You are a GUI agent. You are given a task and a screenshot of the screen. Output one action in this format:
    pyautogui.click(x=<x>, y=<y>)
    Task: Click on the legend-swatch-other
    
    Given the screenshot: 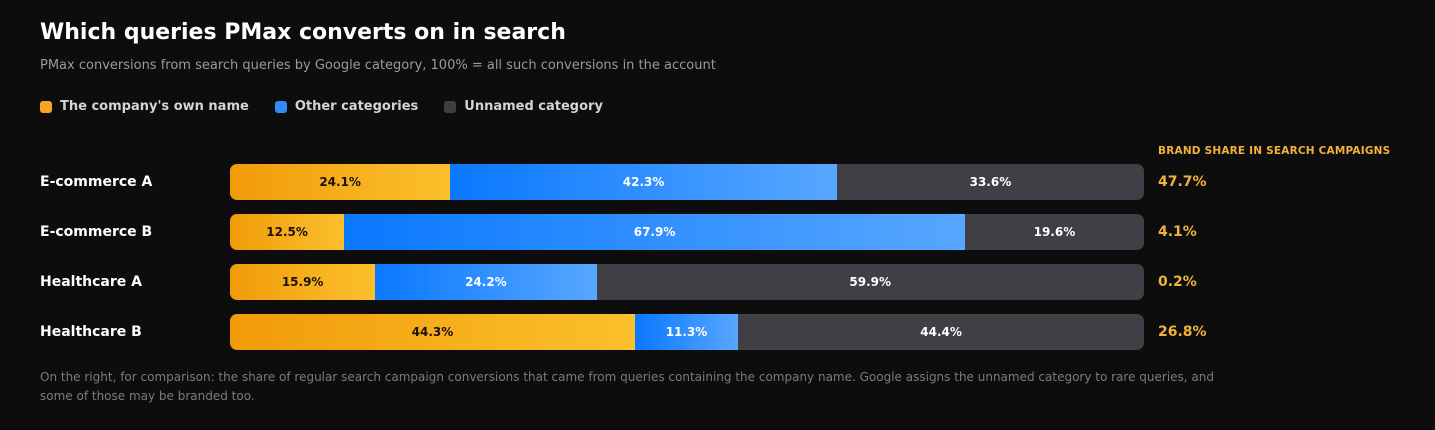 What is the action you would take?
    pyautogui.click(x=280, y=106)
    